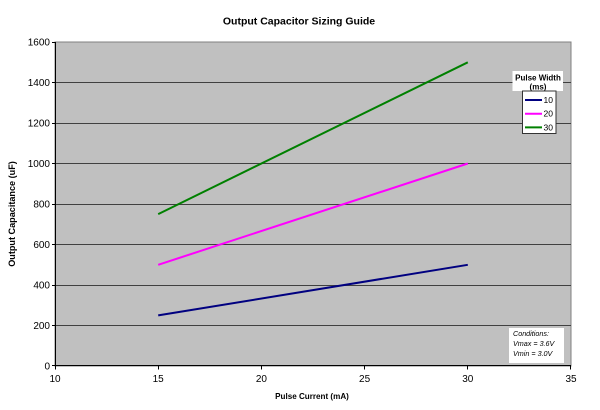 Image resolution: width=600 pixels, height=410 pixels. What do you see at coordinates (41, 205) in the screenshot?
I see `svg-text: 800` at bounding box center [41, 205].